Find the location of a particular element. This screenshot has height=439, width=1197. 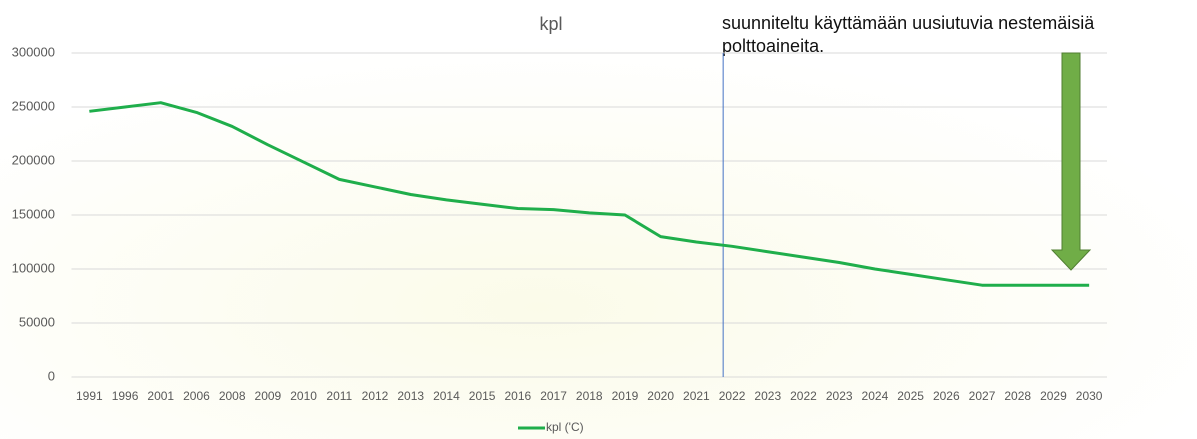

x-tick-label: 2014 is located at coordinates (446, 396).